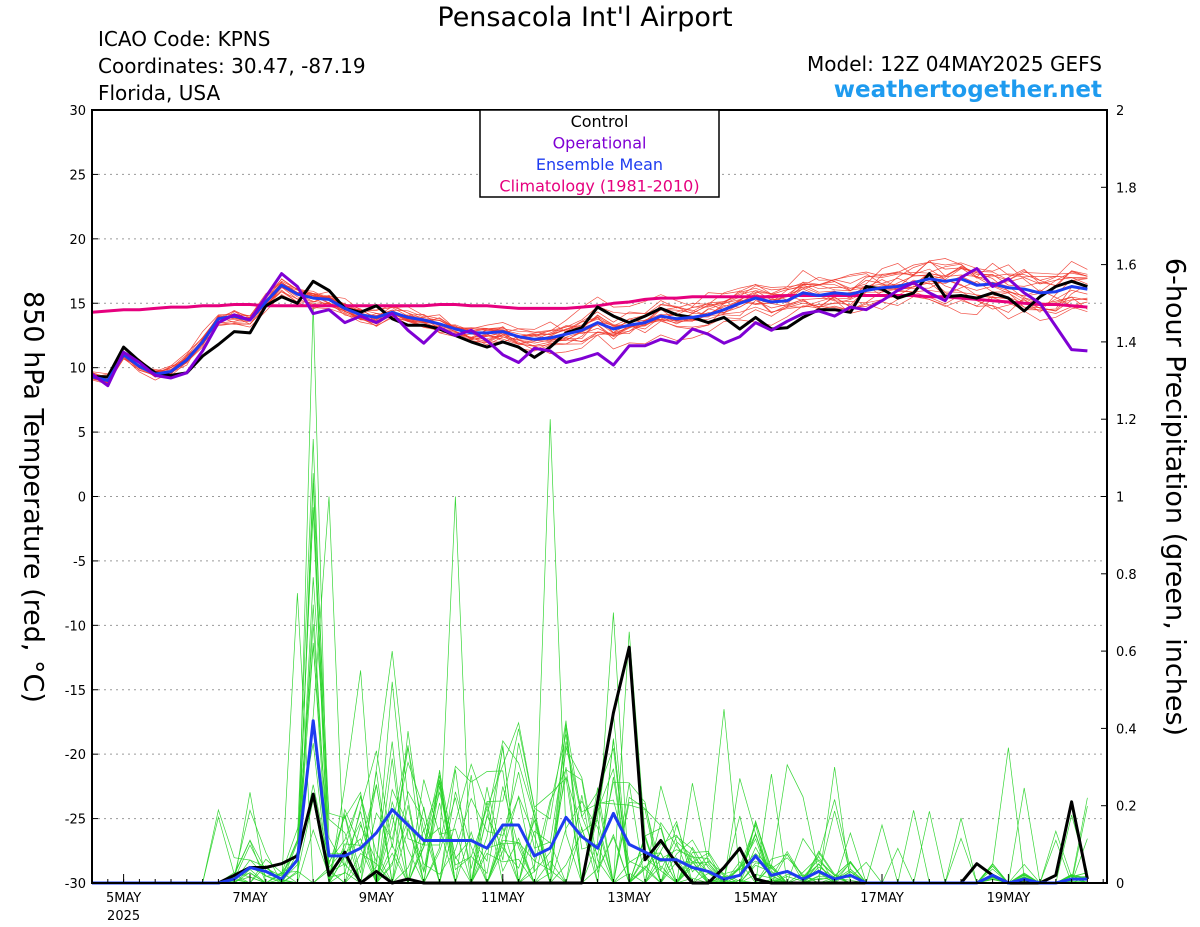 This screenshot has height=927, width=1200. I want to click on left-tick-label: 5, so click(82, 433).